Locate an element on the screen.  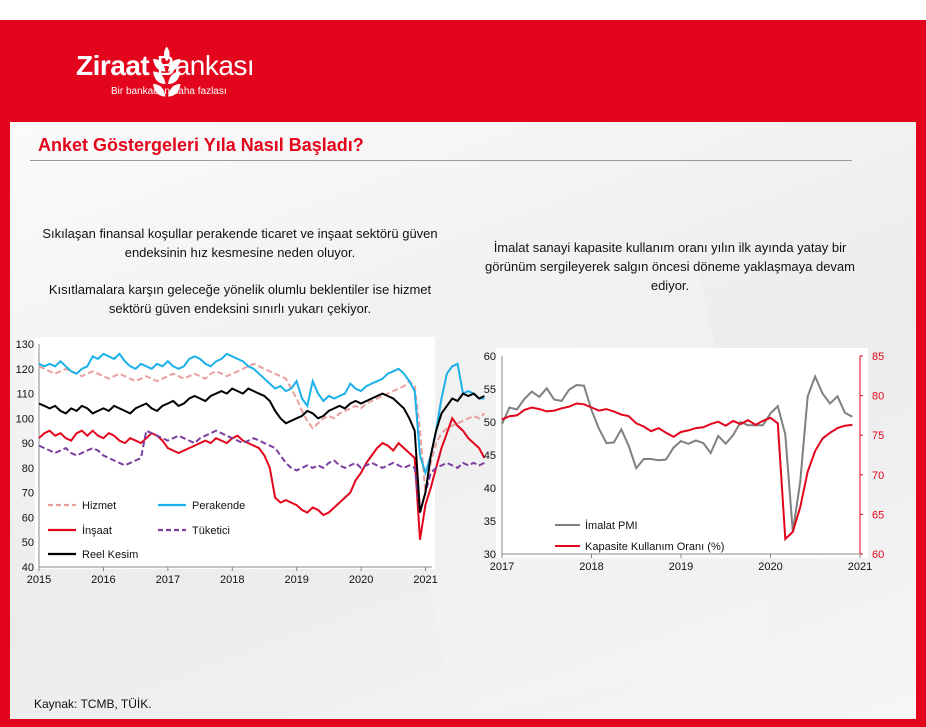
y-tick-label: 100 is located at coordinates (25, 419).